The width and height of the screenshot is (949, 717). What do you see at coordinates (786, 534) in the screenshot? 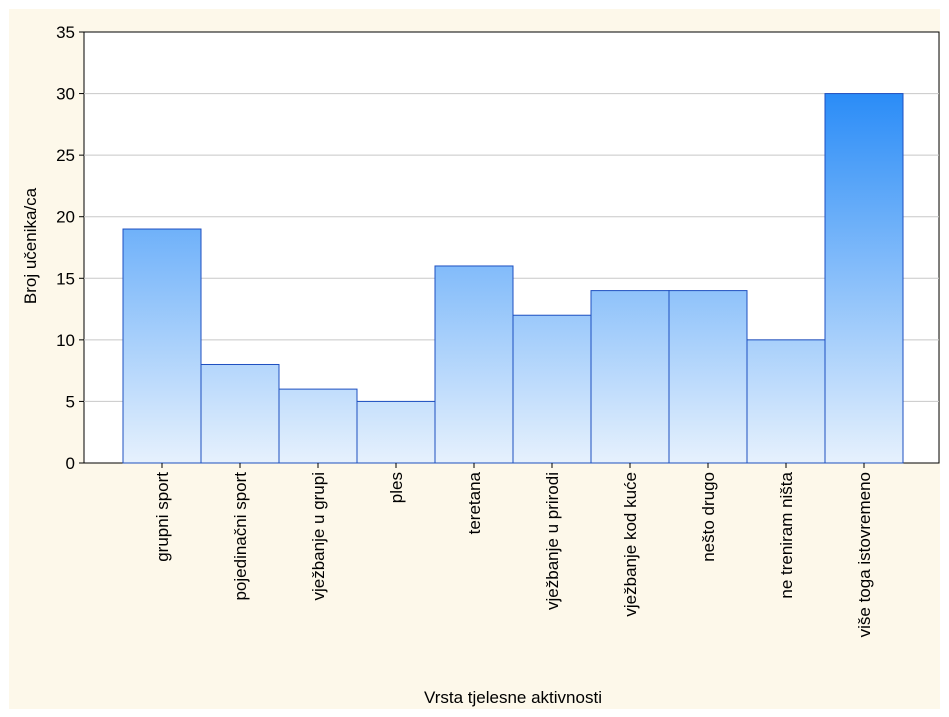
I see `x-tick-label: ne treniram ništa` at bounding box center [786, 534].